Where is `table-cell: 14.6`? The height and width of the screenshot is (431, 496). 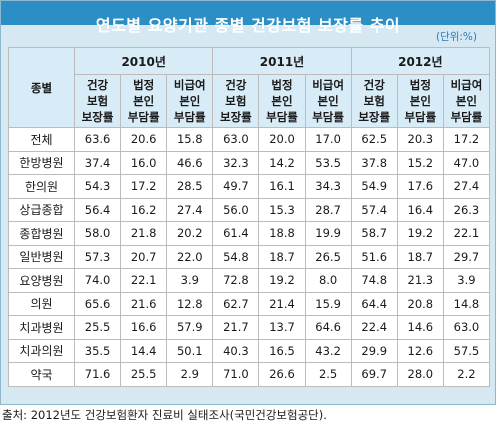 table-cell: 14.6 is located at coordinates (420, 327).